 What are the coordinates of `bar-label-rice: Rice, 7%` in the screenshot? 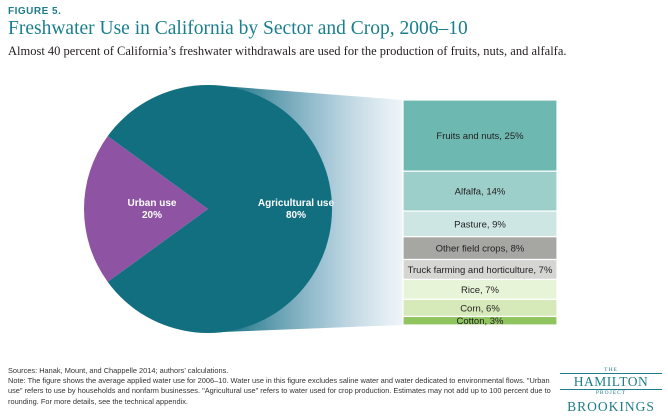 It's located at (480, 290).